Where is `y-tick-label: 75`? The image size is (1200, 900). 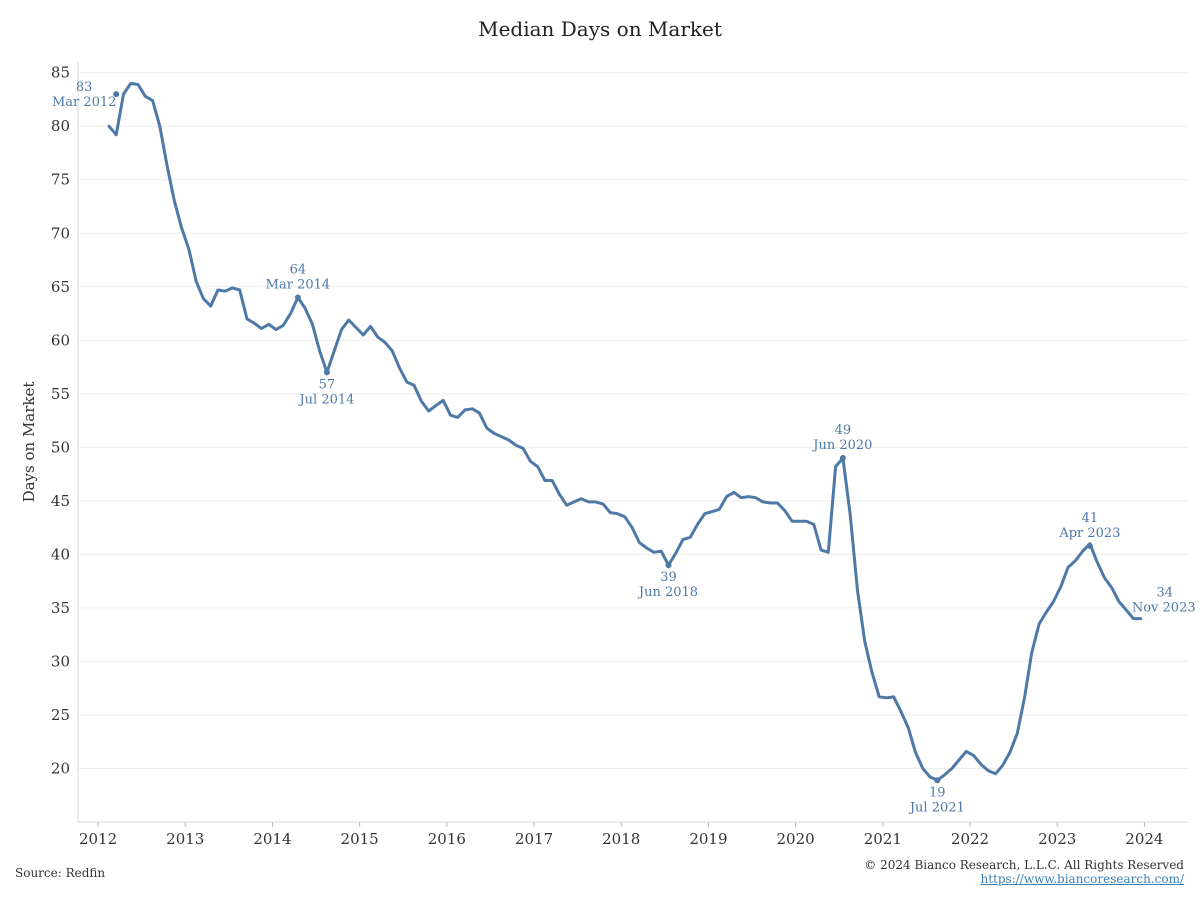 y-tick-label: 75 is located at coordinates (60, 180).